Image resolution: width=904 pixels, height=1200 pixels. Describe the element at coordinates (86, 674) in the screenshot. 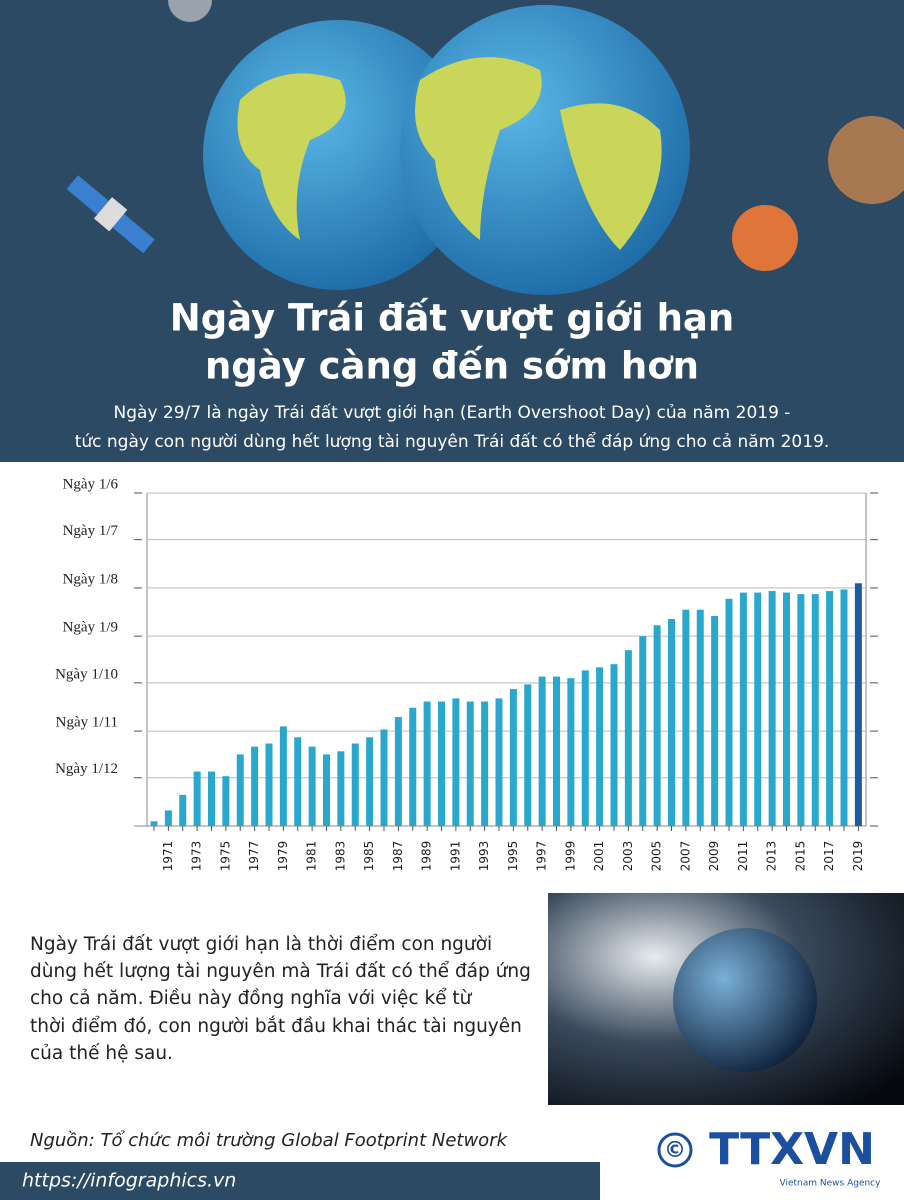

I see `y-tick-label: Ngày 1/10` at that location.